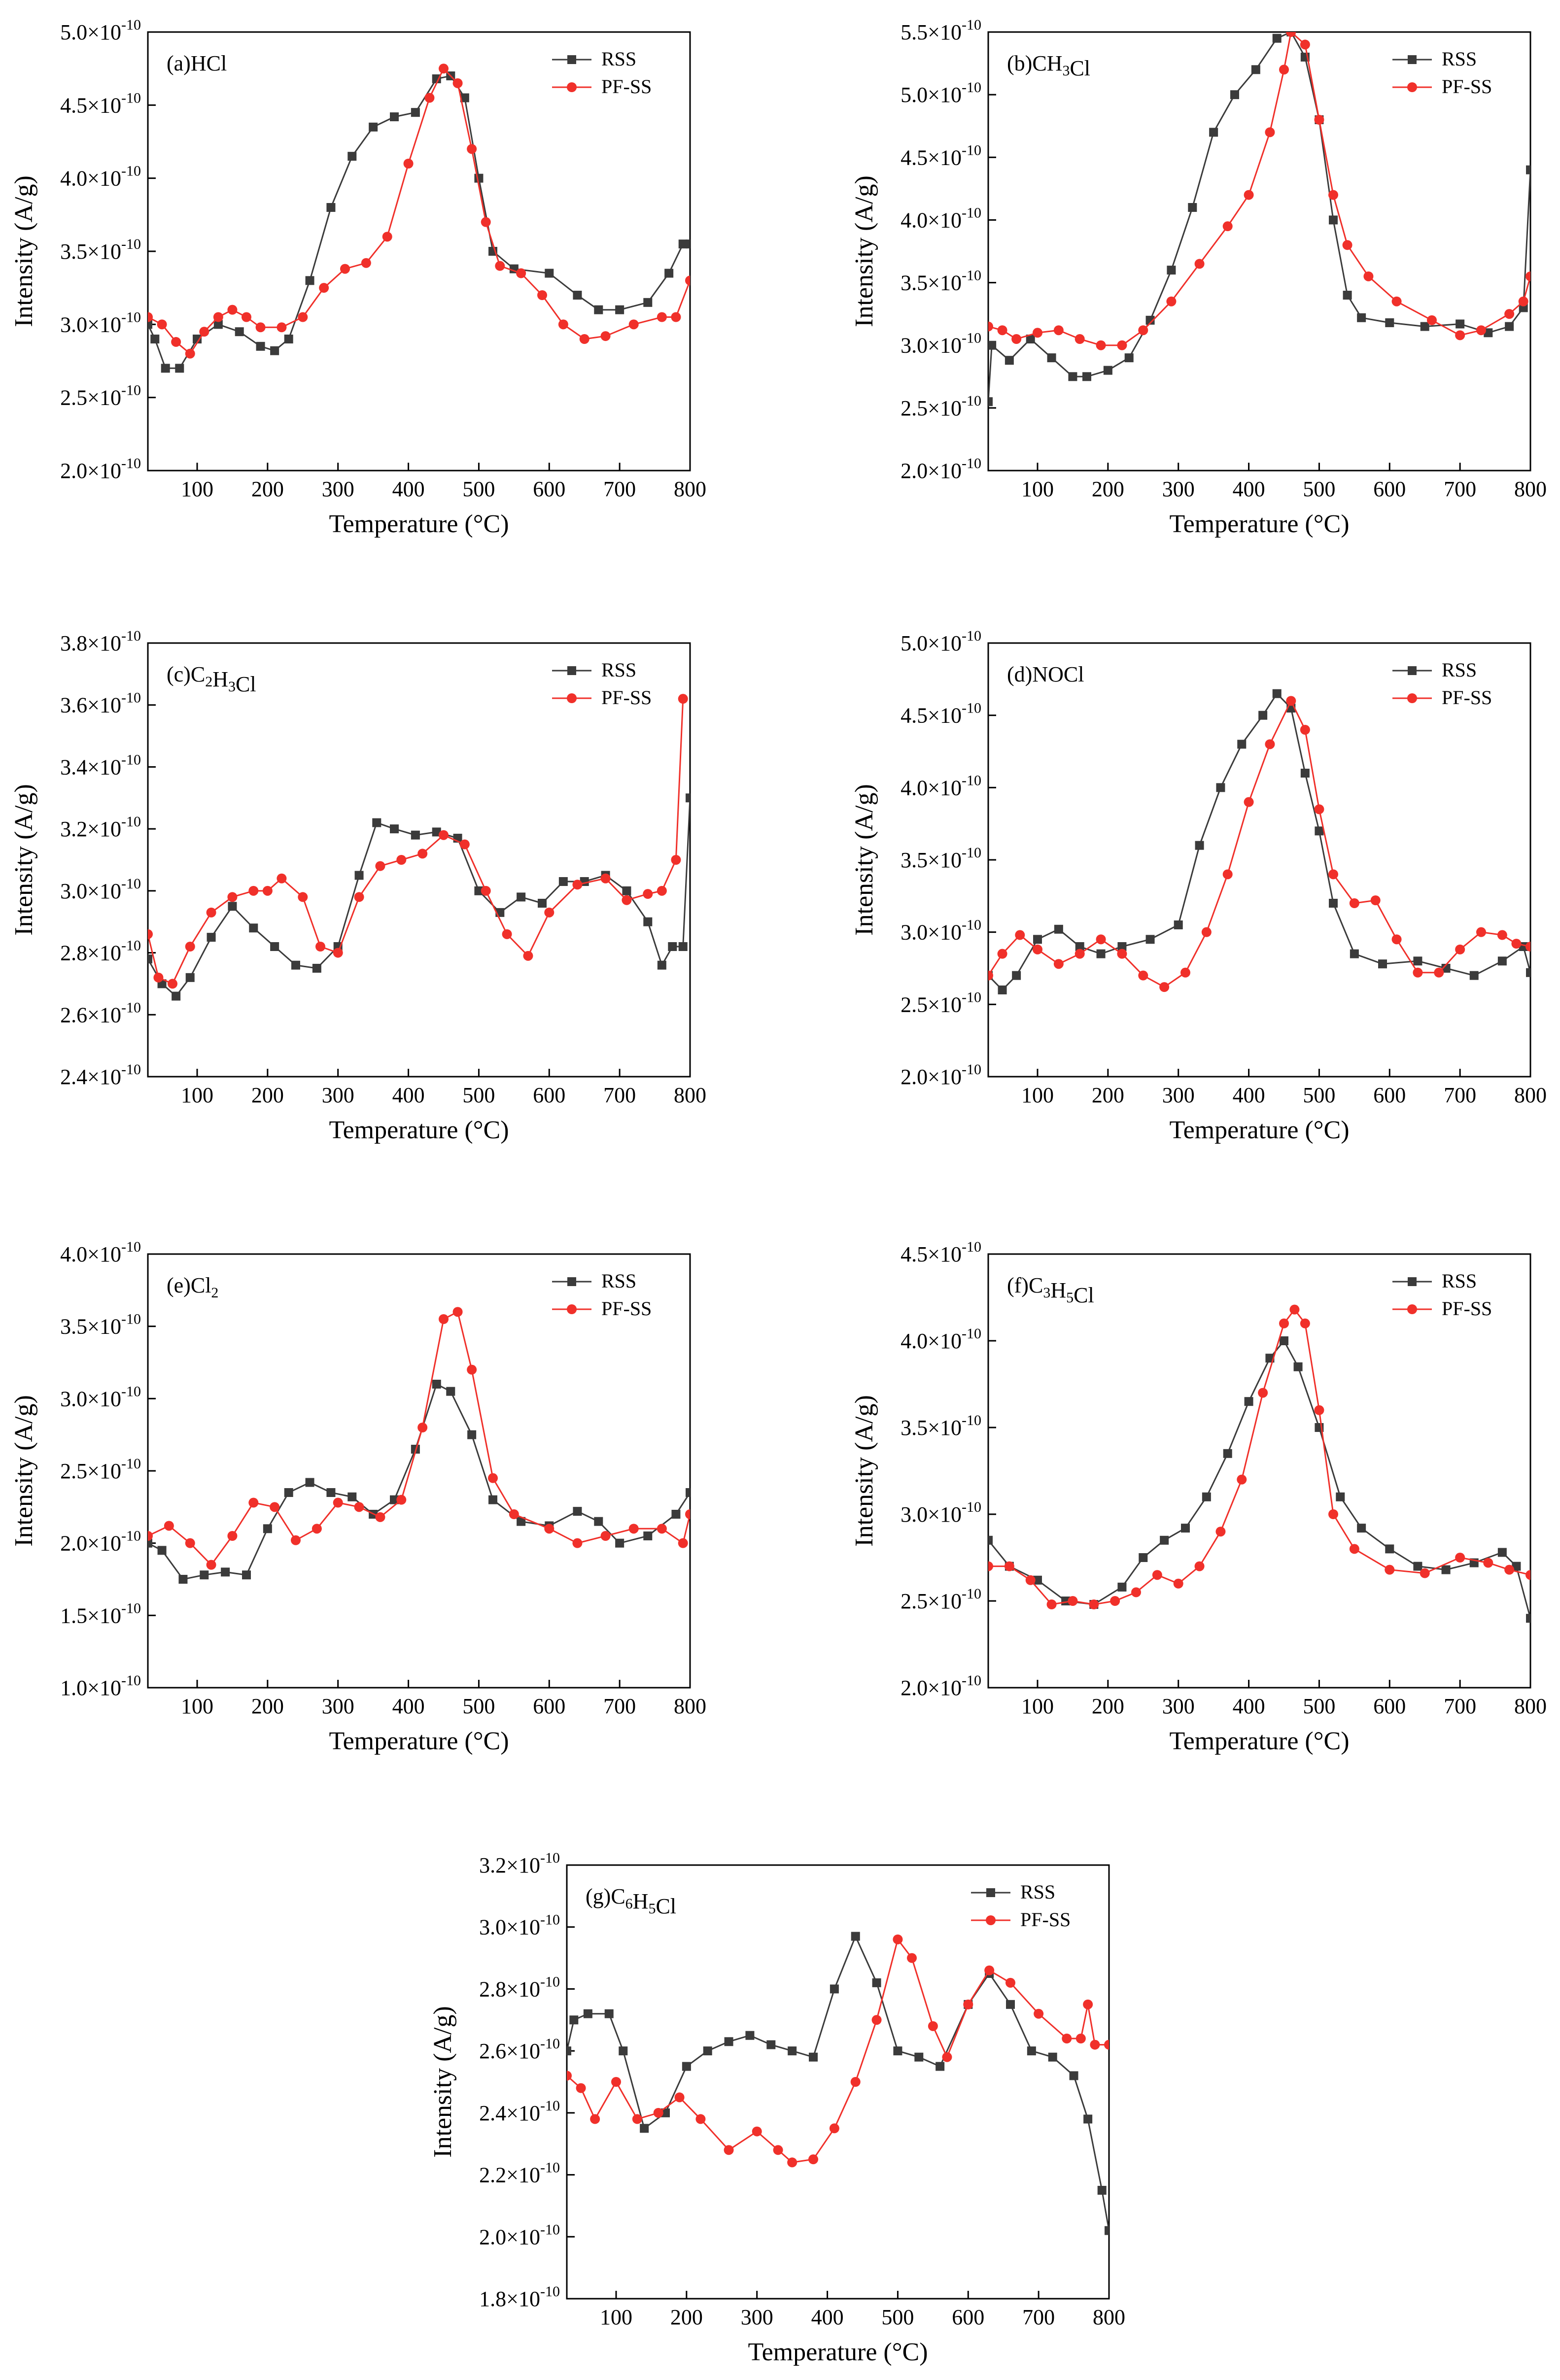  Describe the element at coordinates (100, 1252) in the screenshot. I see `y-tick-label: 4.0×10⁻¹⁰` at that location.